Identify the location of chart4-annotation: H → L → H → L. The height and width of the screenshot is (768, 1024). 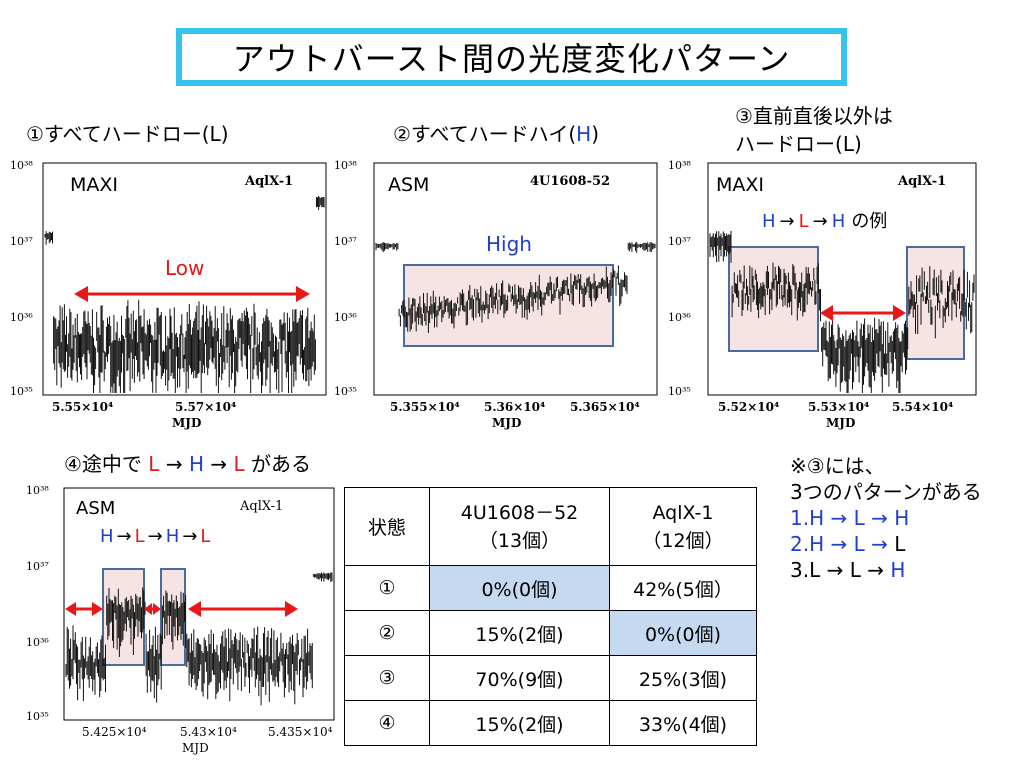
(155, 536).